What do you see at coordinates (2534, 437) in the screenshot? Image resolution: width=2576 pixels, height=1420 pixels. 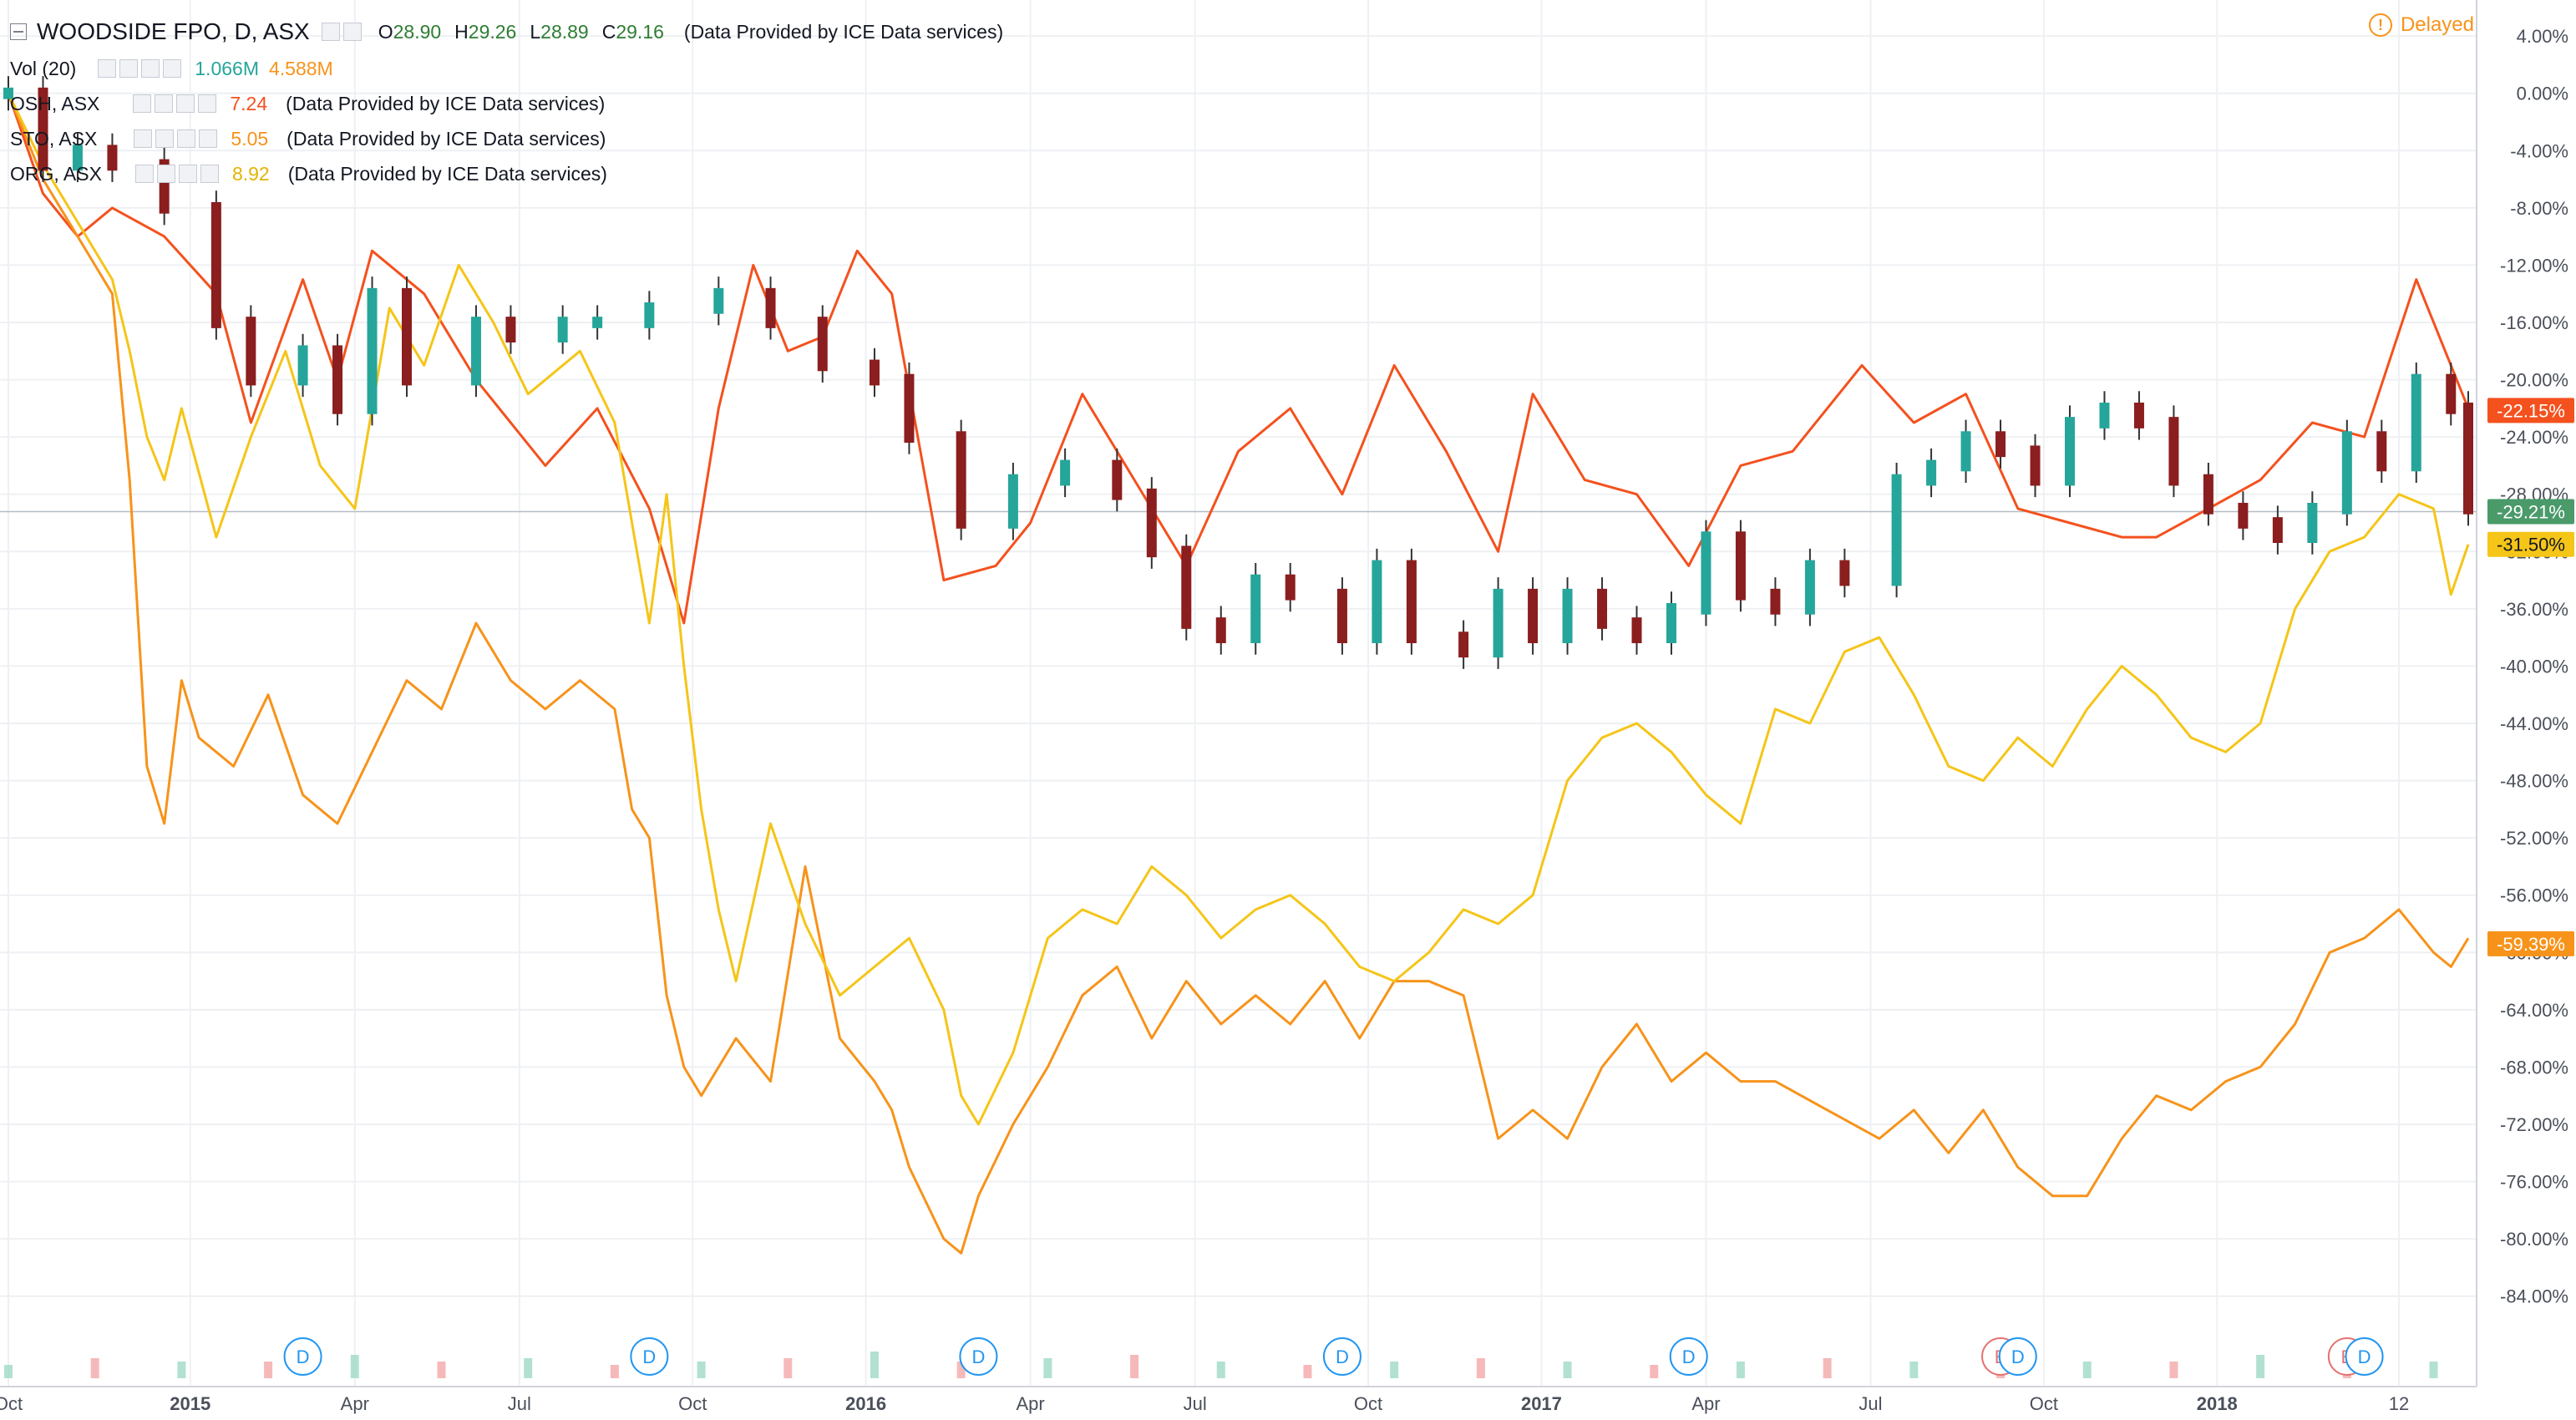 I see `y-tick-label: -24.00%` at bounding box center [2534, 437].